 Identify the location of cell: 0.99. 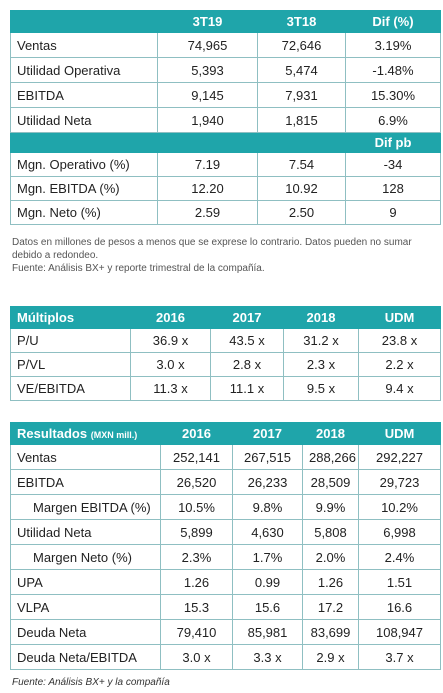
(267, 582).